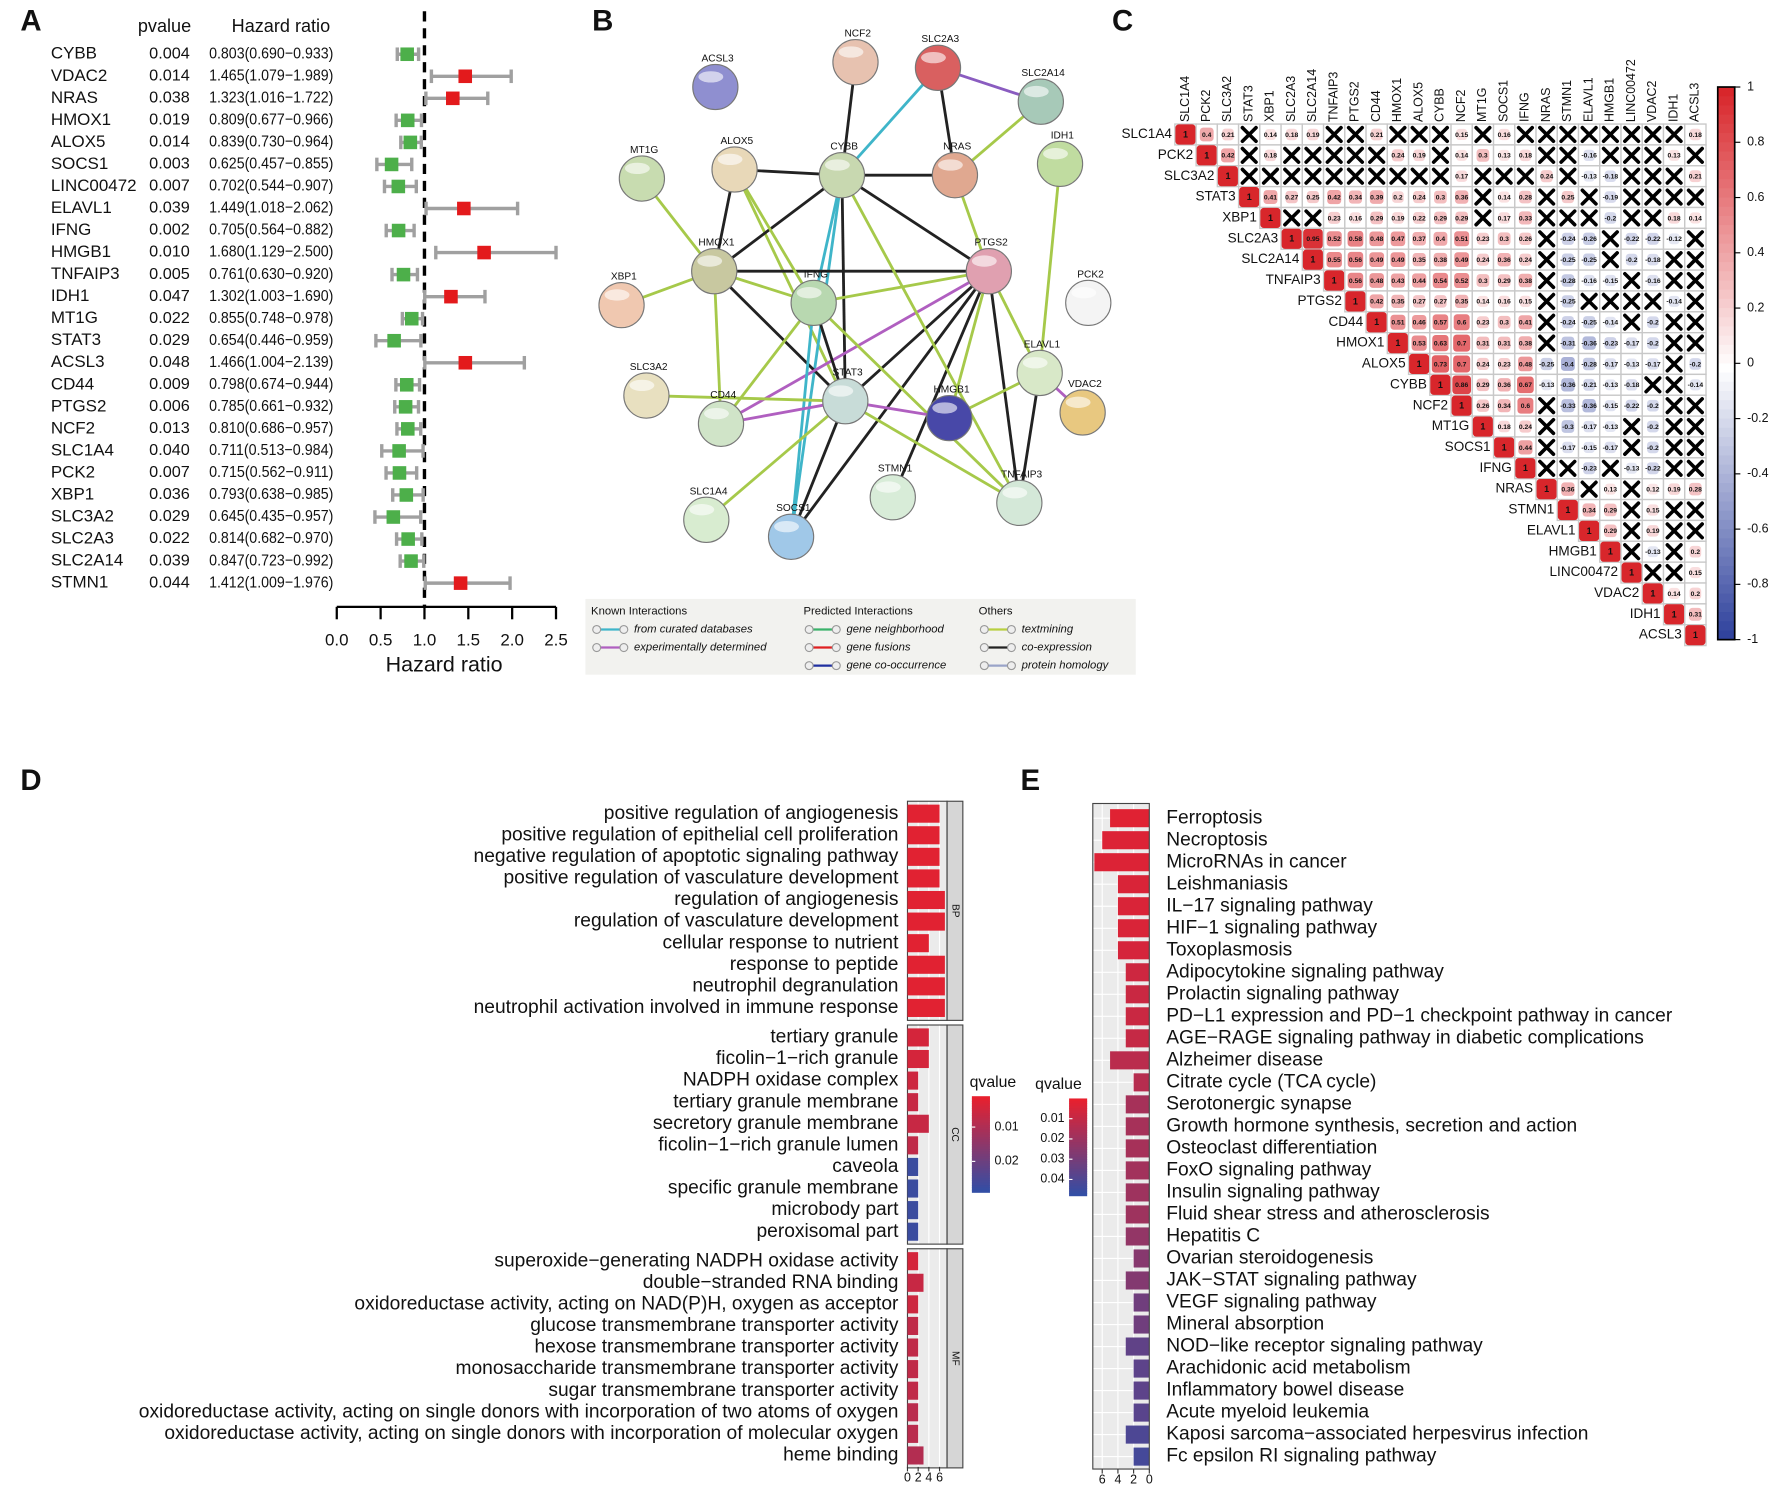 Image resolution: width=1772 pixels, height=1487 pixels. What do you see at coordinates (1334, 197) in the screenshot?
I see `correlation-label: 0.42` at bounding box center [1334, 197].